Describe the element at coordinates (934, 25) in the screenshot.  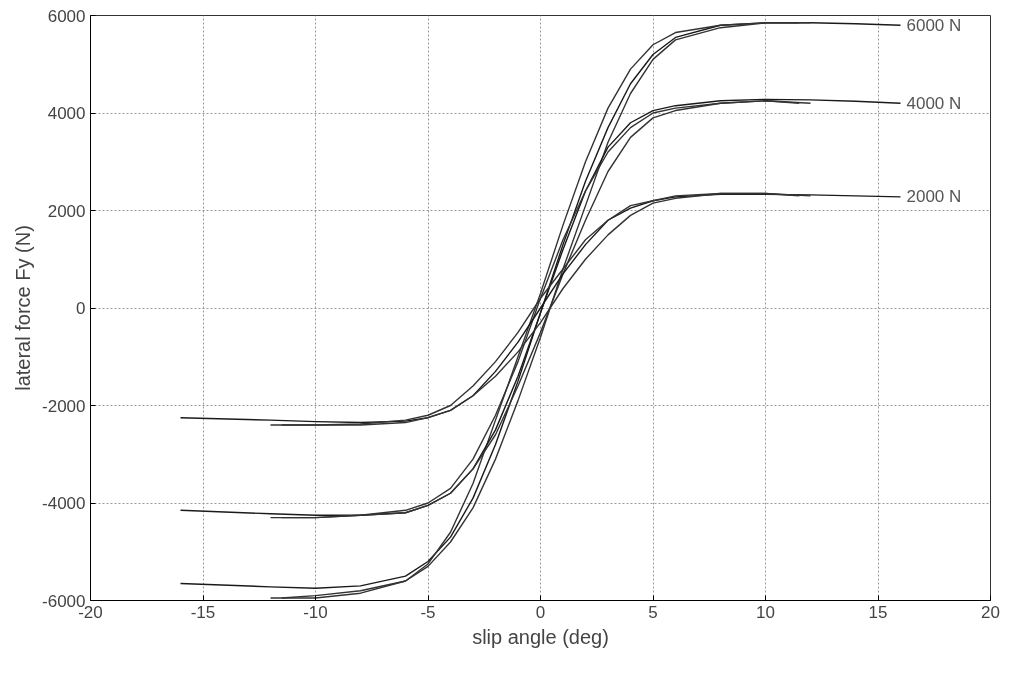
I see `series-label: 6000 N` at that location.